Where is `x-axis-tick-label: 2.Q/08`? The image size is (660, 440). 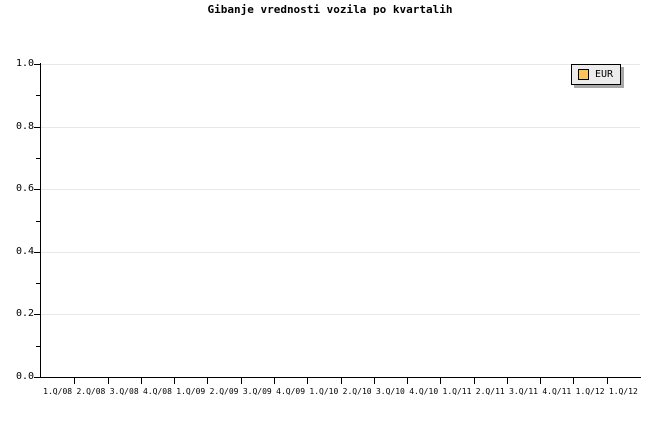 x-axis-tick-label: 2.Q/08 is located at coordinates (91, 391).